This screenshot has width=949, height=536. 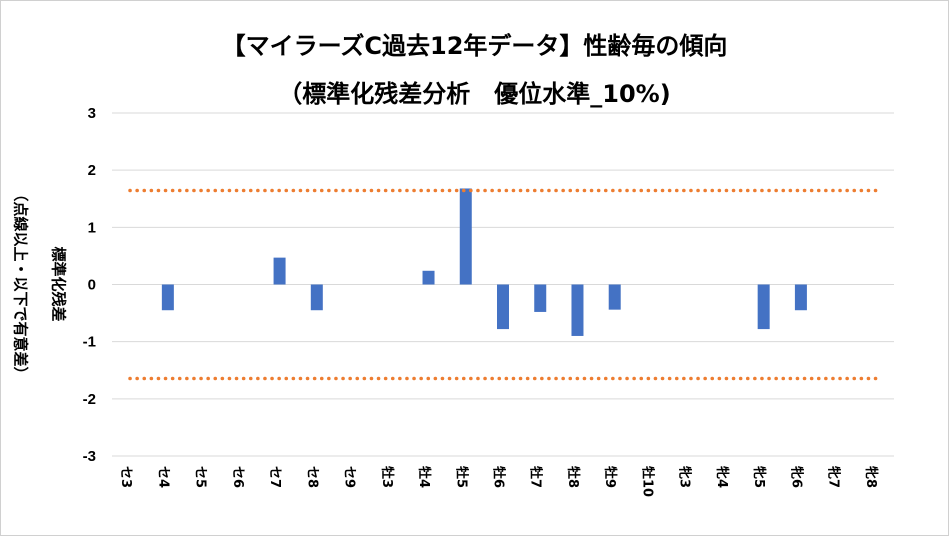 I want to click on y-axis-labels: 標準化残差 （点線以上・以下で有意差）, so click(x=40, y=283).